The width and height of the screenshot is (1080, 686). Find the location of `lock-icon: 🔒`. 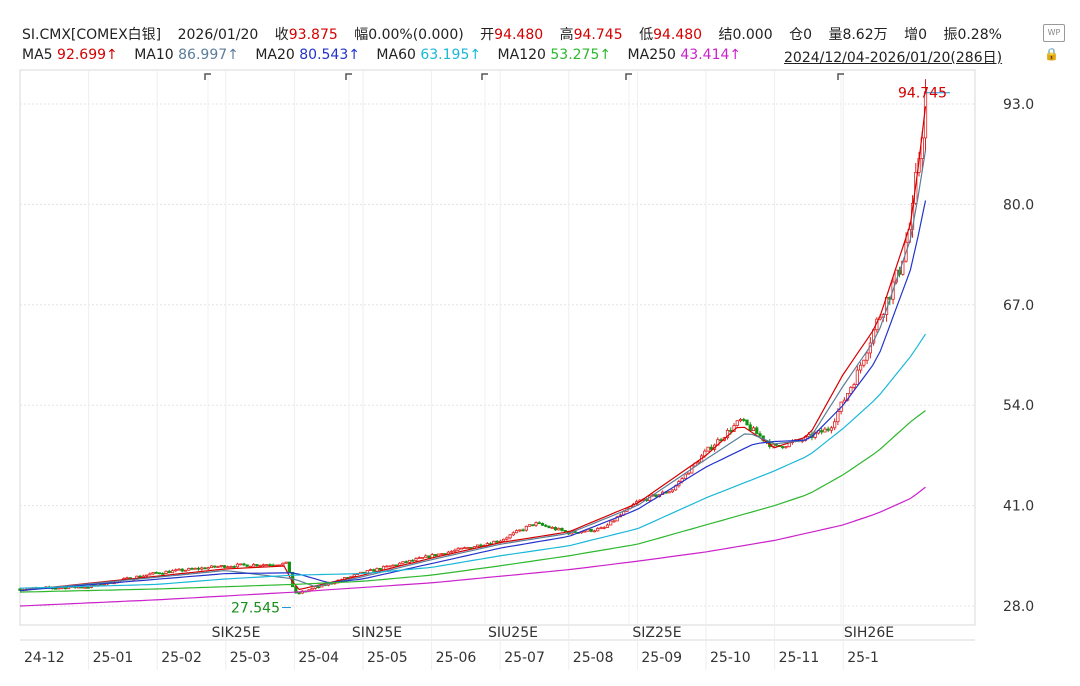

lock-icon: 🔒 is located at coordinates (1051, 54).